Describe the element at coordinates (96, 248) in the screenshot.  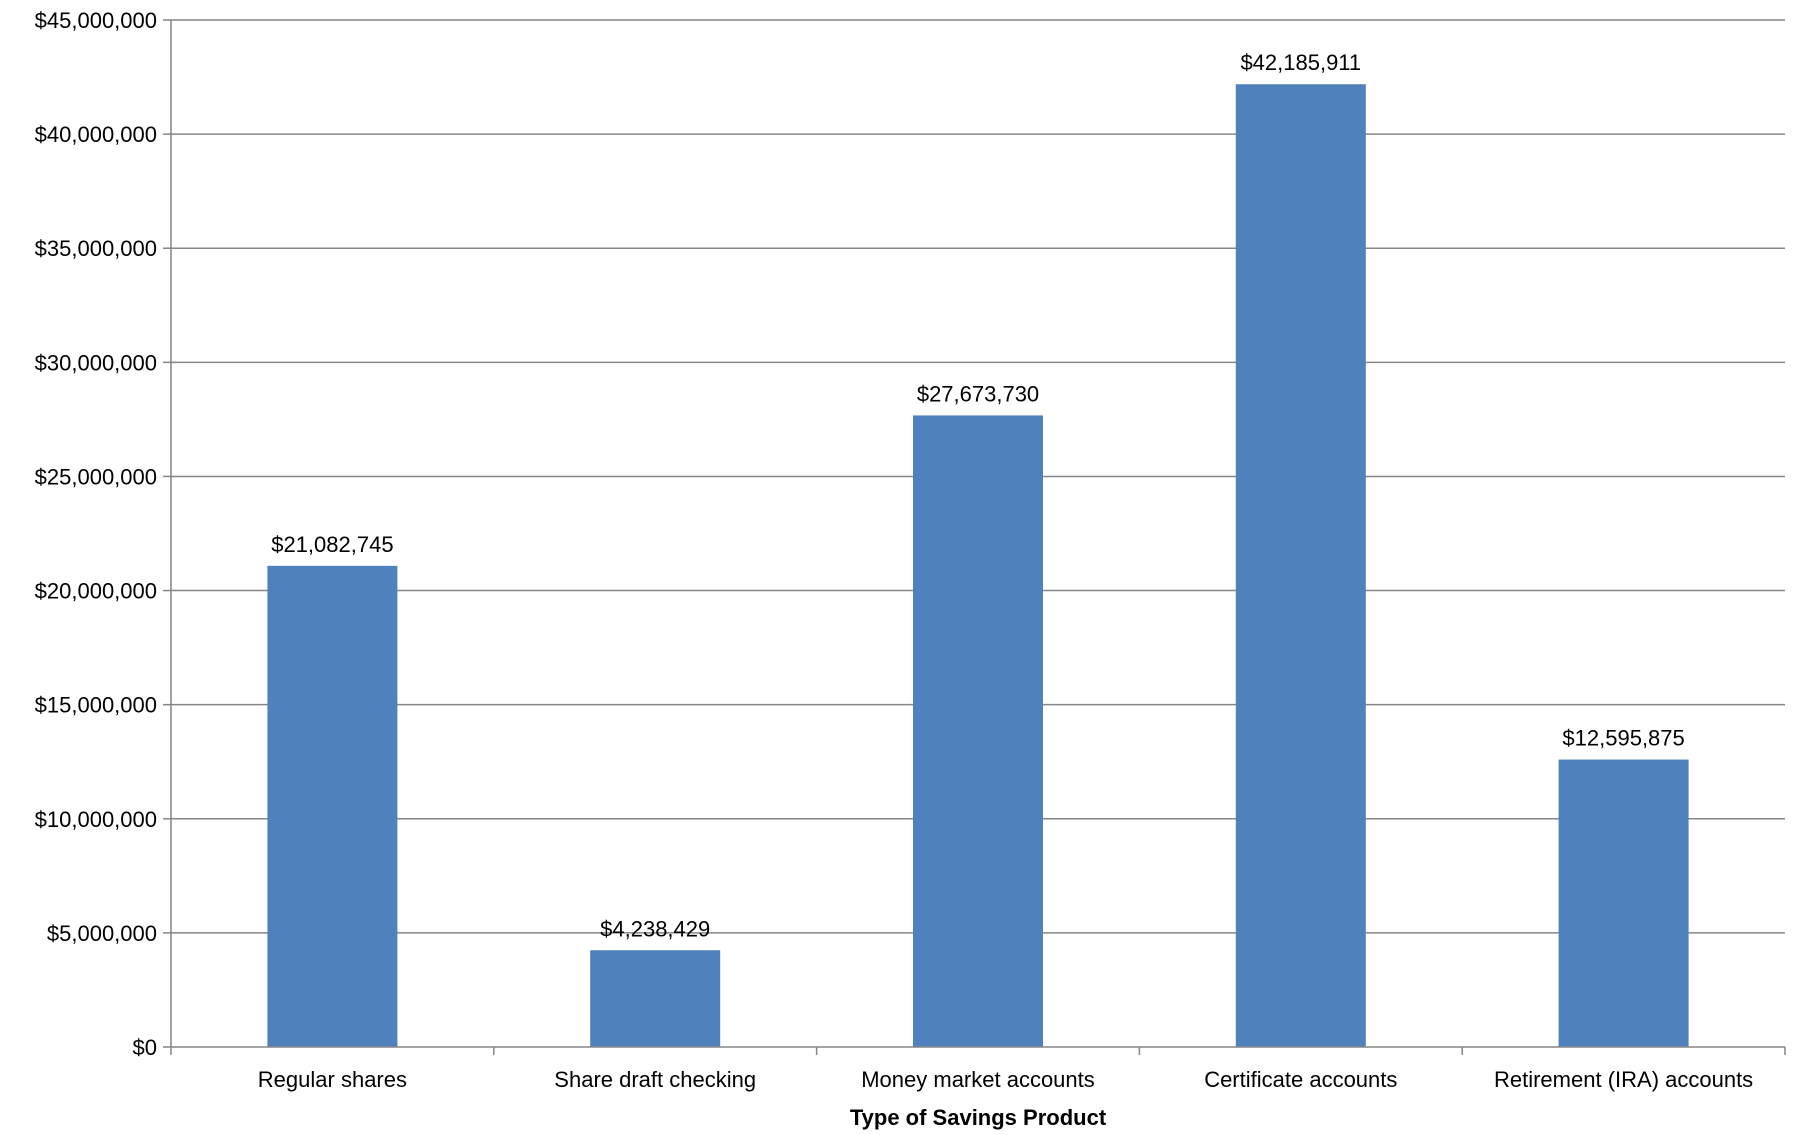
I see `y-tick-label: $35,000,000` at that location.